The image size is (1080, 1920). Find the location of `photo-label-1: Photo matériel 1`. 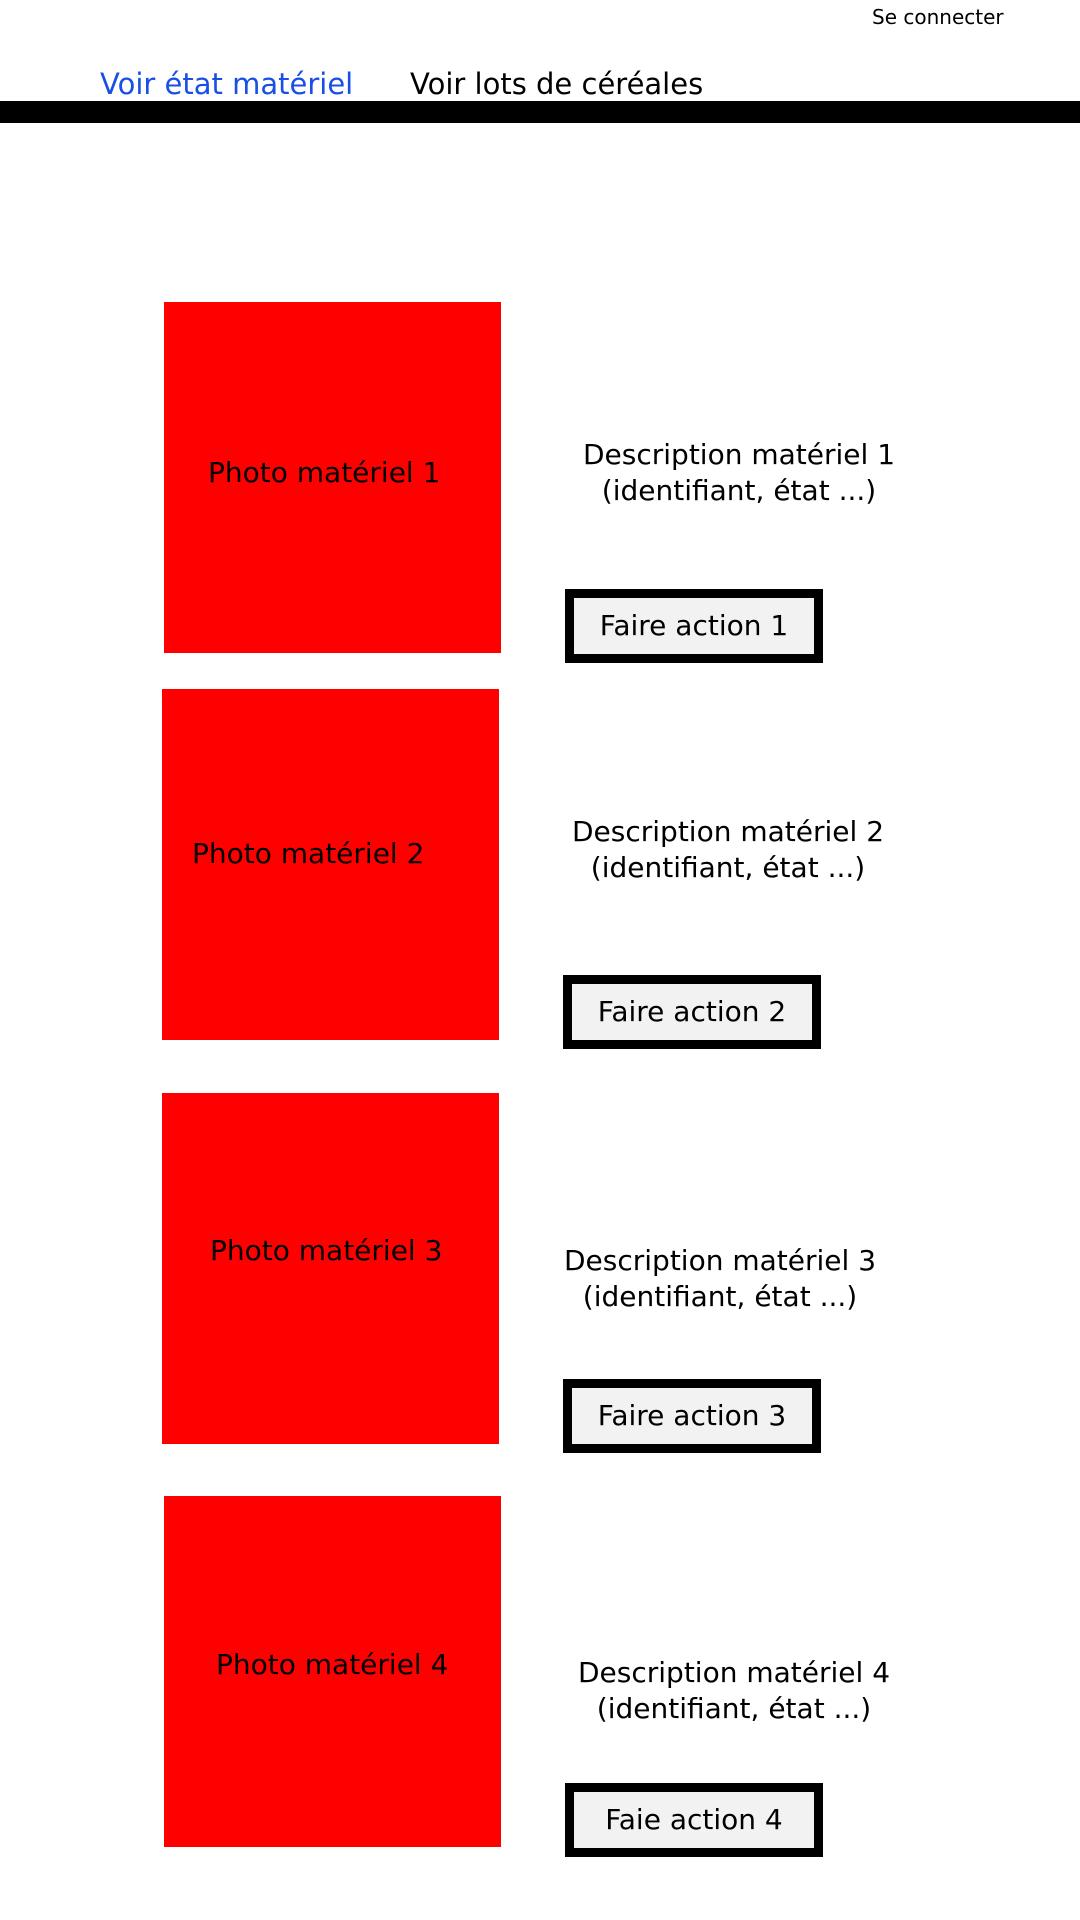

photo-label-1: Photo matériel 1 is located at coordinates (324, 472).